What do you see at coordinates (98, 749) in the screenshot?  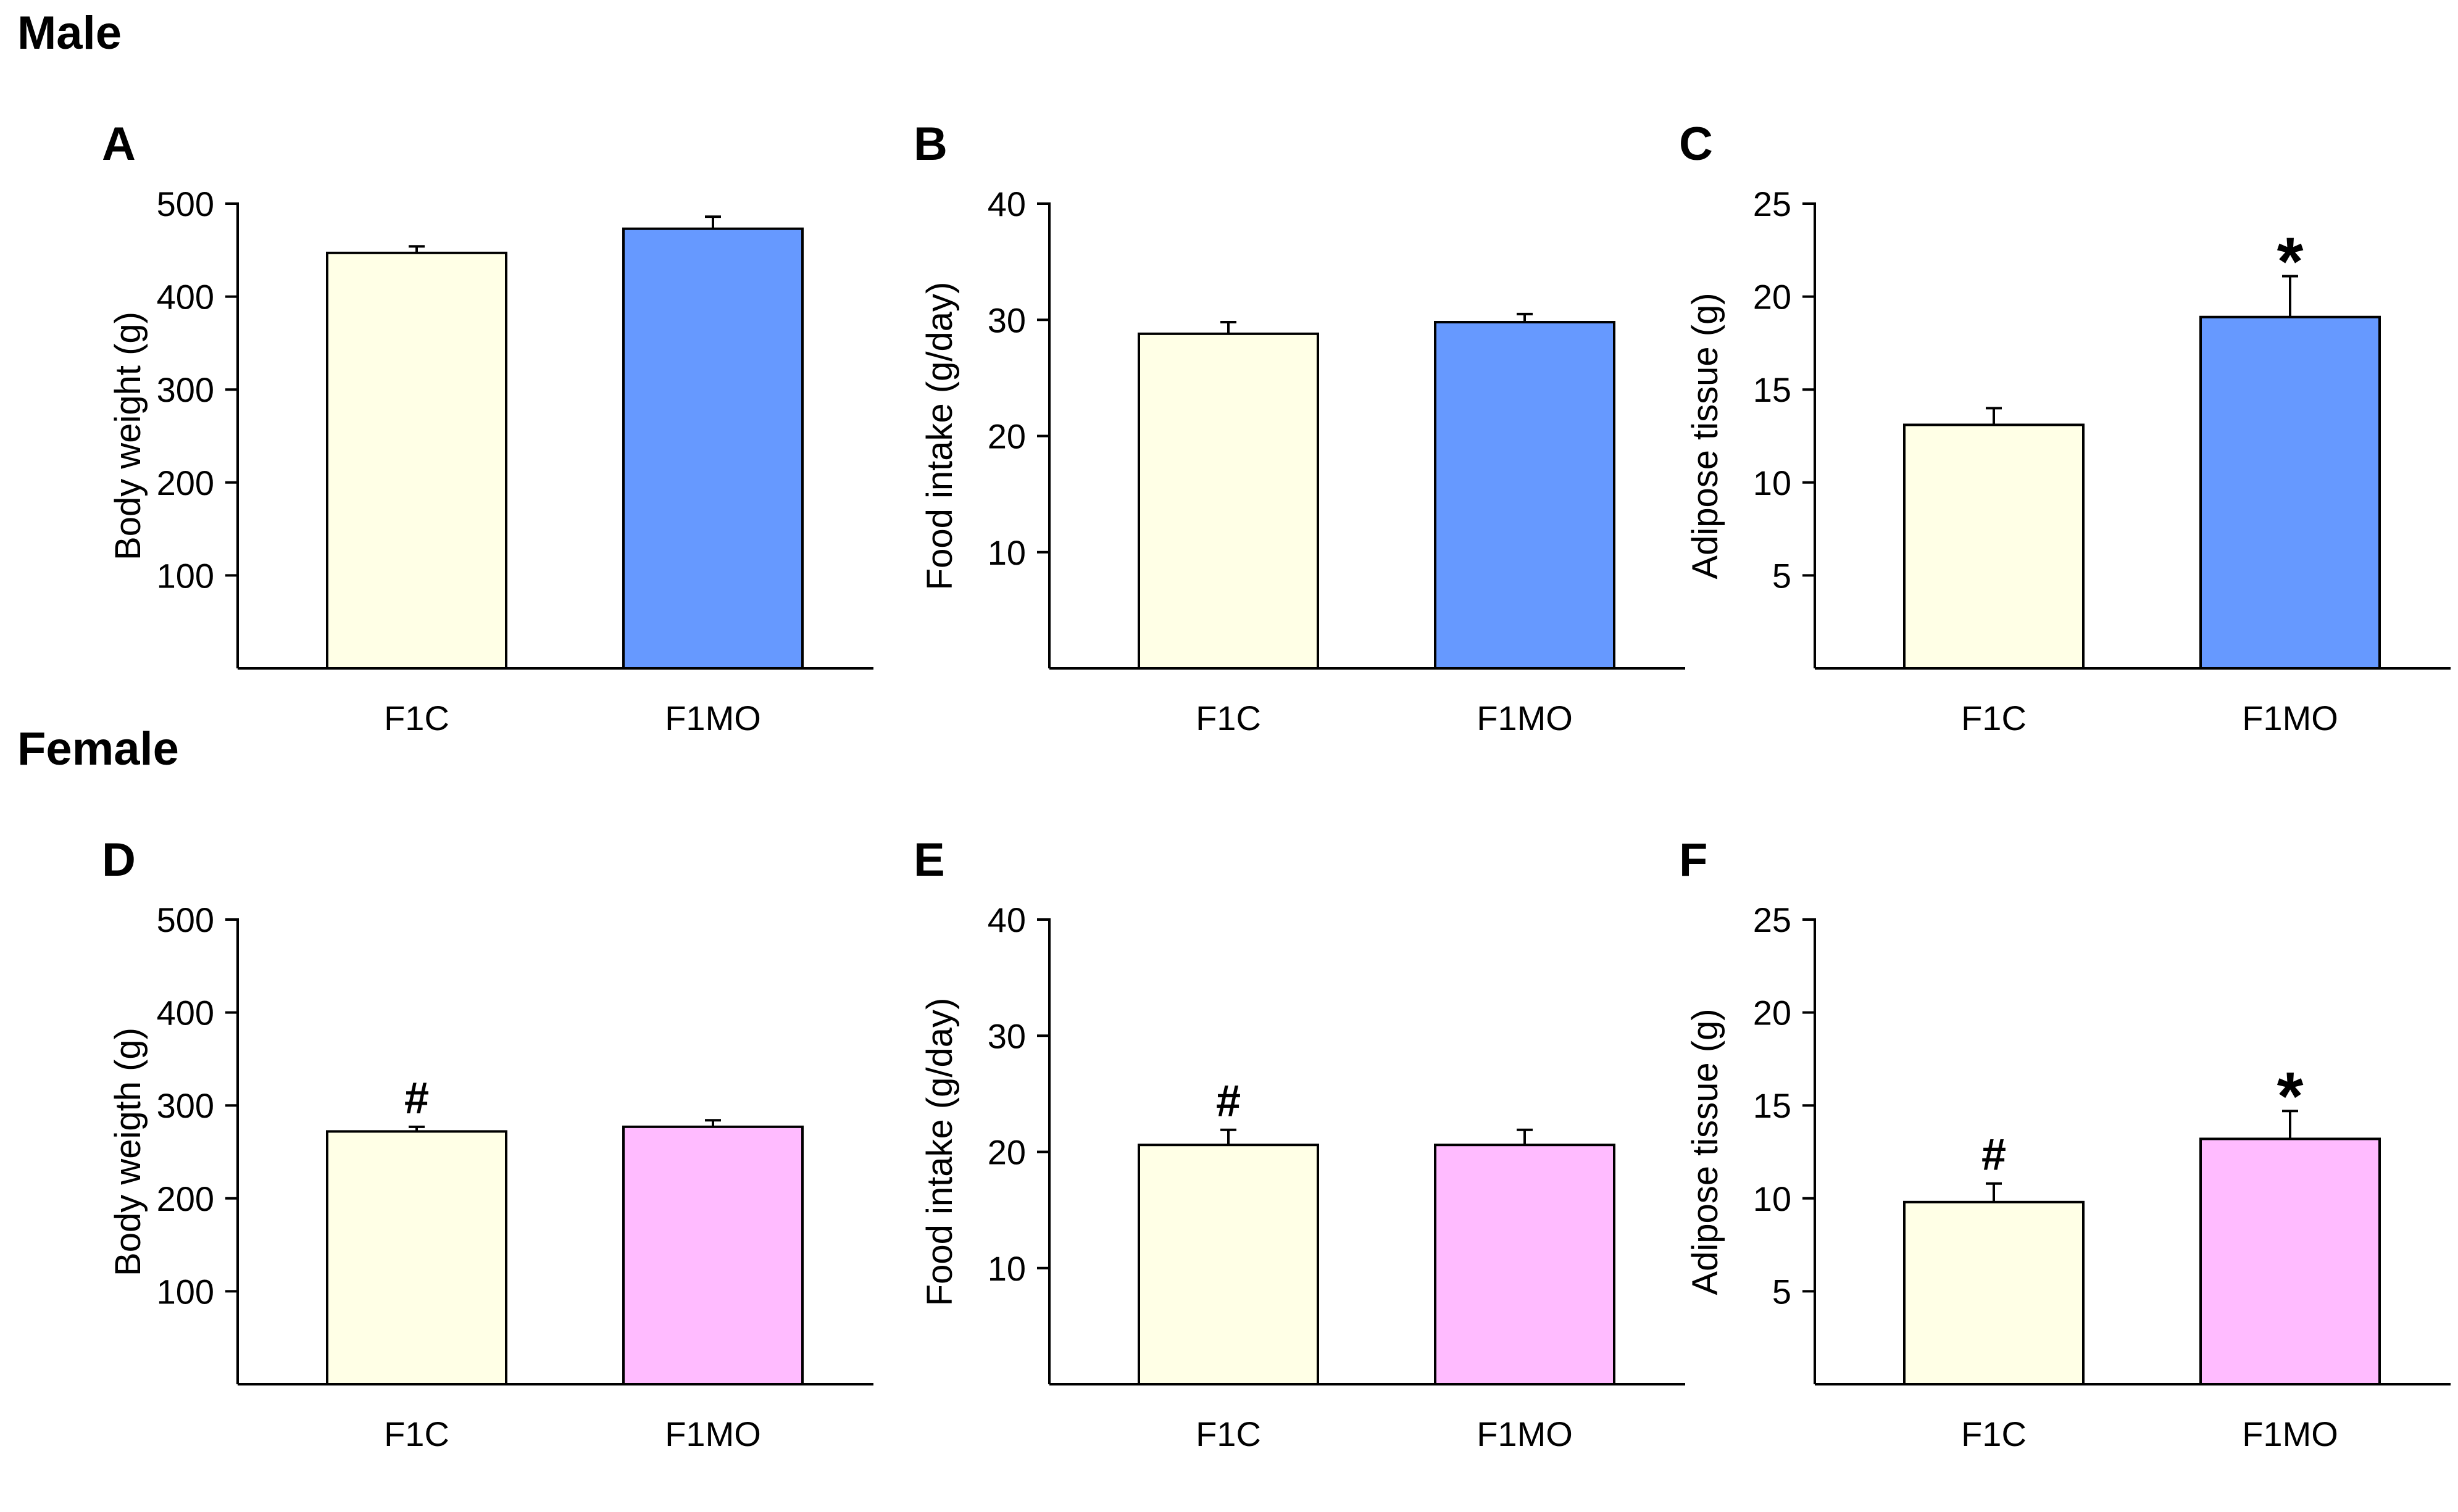 I see `female-section-title: Female` at bounding box center [98, 749].